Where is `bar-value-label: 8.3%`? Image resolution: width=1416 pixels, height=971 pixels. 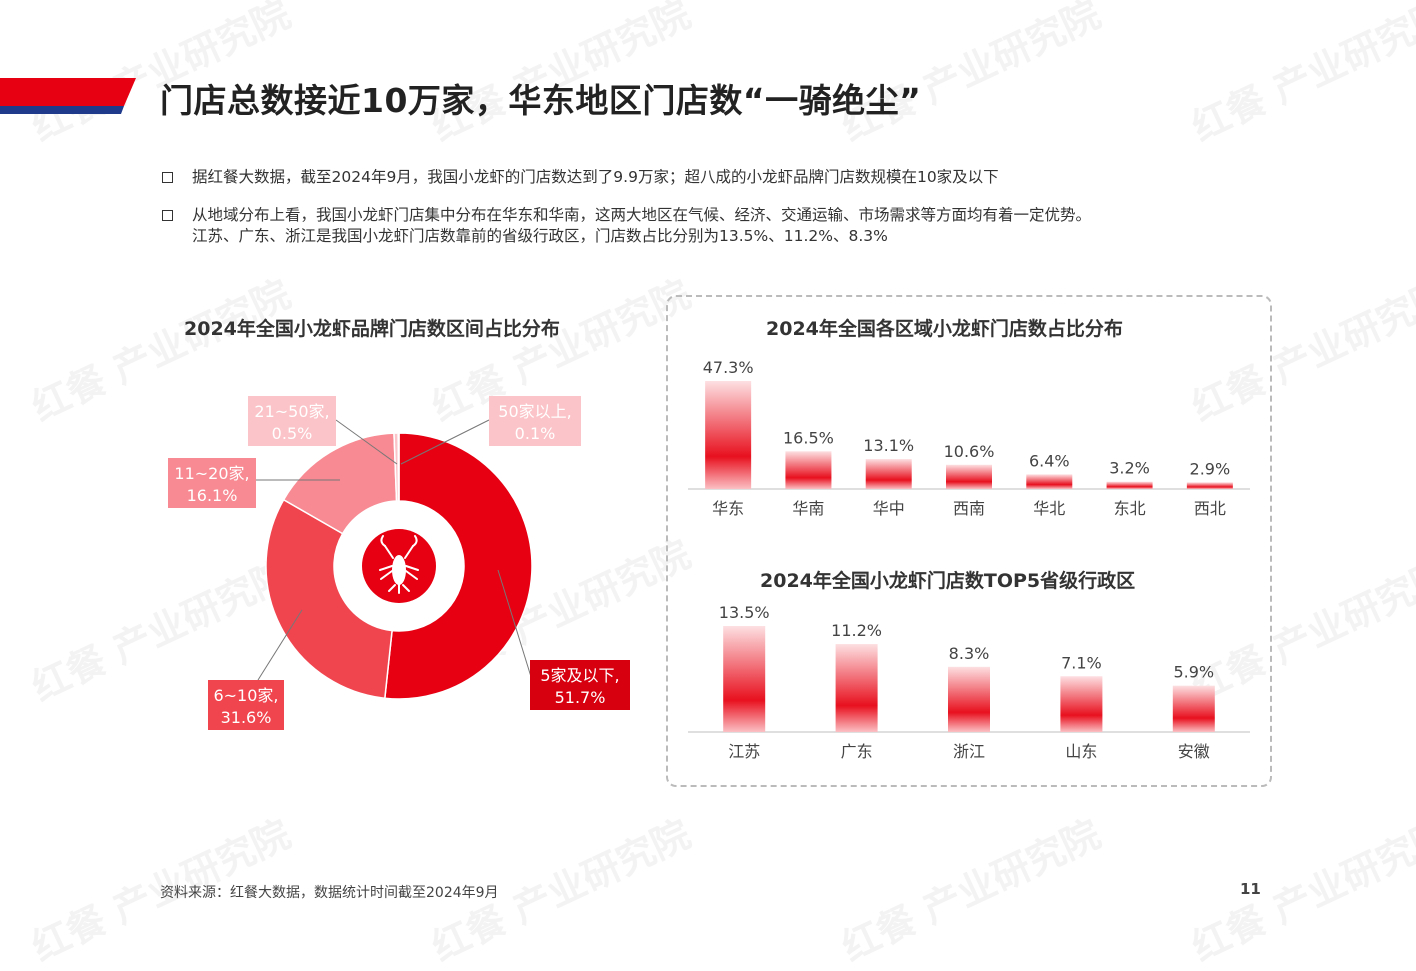 bar-value-label: 8.3% is located at coordinates (969, 653).